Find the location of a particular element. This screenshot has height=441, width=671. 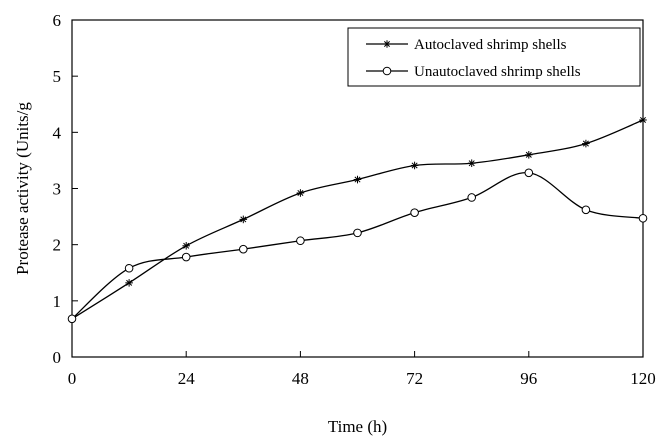

x-axis-label: Time (h) is located at coordinates (357, 426).